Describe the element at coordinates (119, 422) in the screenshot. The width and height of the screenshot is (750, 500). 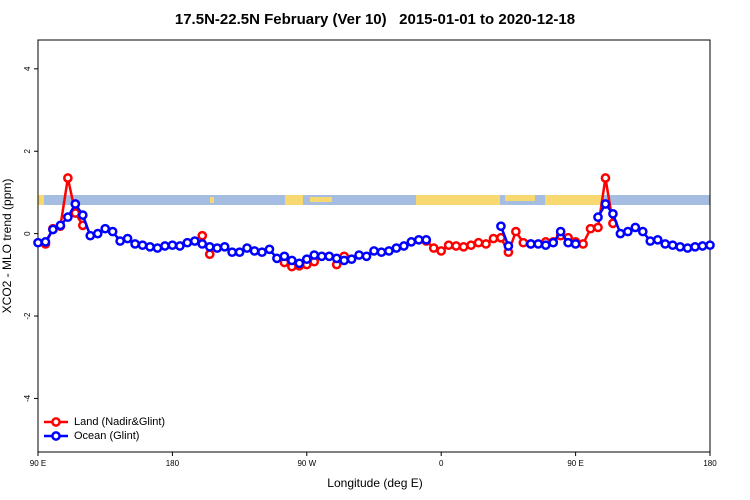
I see `legend-label: Land (Nadir&Glint)` at that location.